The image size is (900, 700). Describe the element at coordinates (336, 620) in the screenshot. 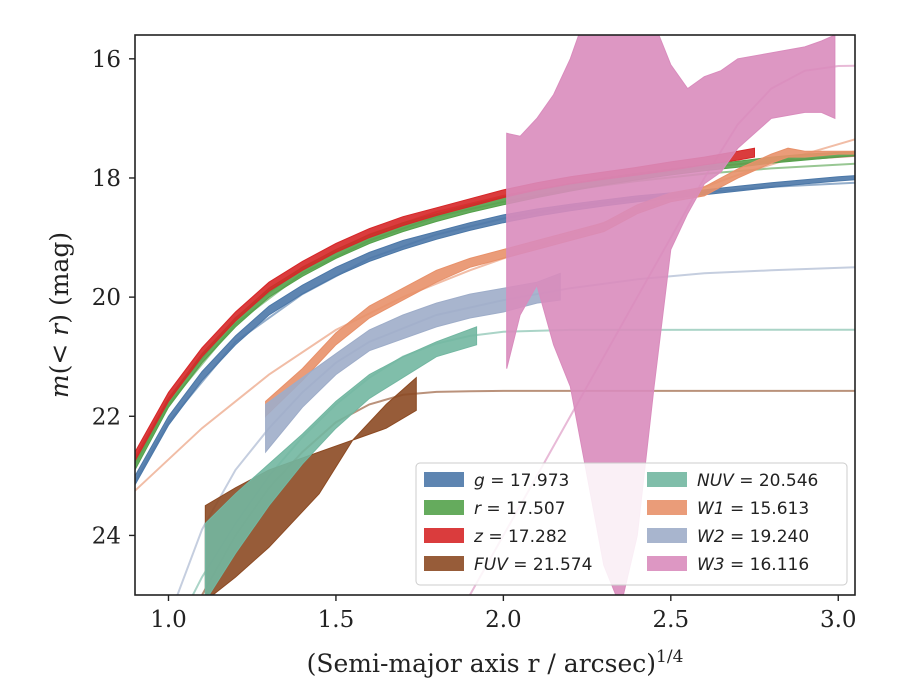

I see `x-tick-label: 1.5` at that location.